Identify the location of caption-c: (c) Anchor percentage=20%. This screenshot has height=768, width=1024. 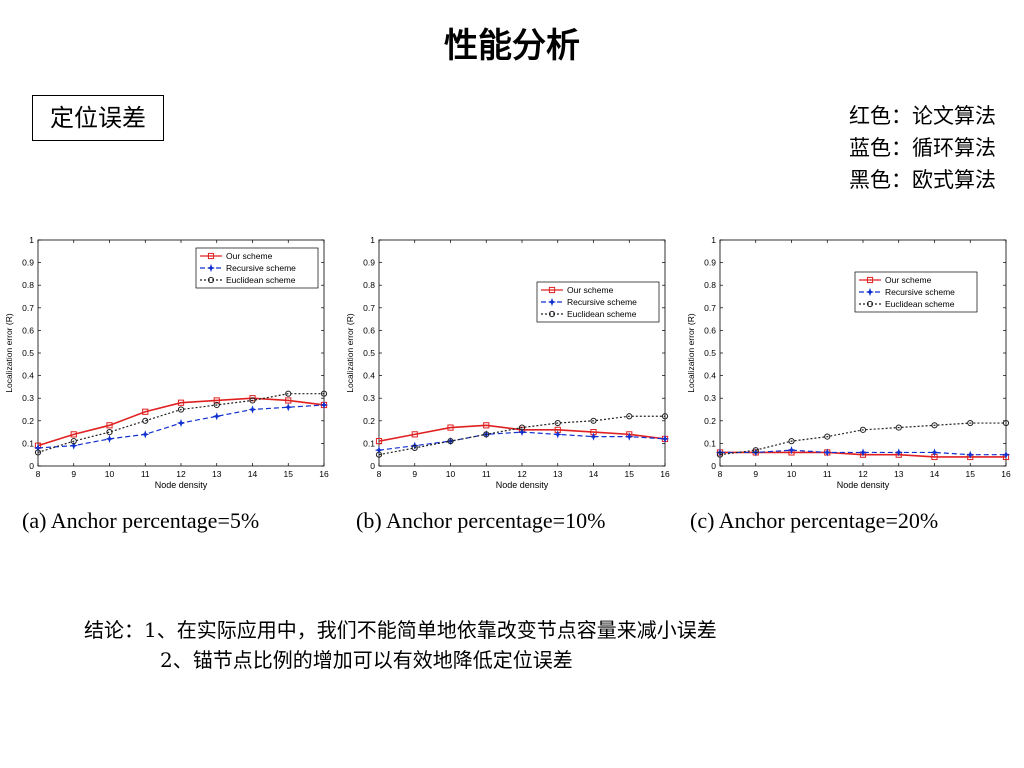
(814, 520).